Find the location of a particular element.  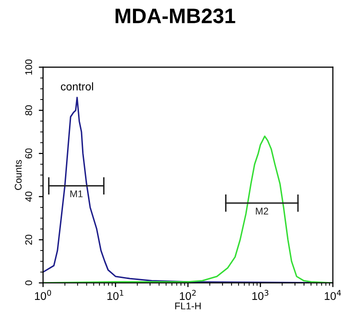

y-tick-label: 80 is located at coordinates (28, 110).